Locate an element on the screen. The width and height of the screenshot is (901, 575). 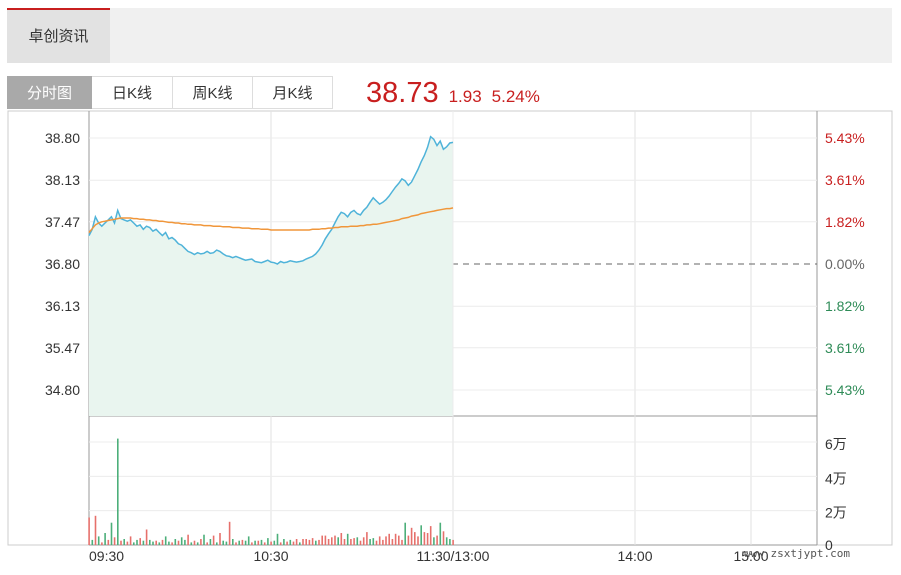
tab-daily-k: 日K线 is located at coordinates (132, 92).